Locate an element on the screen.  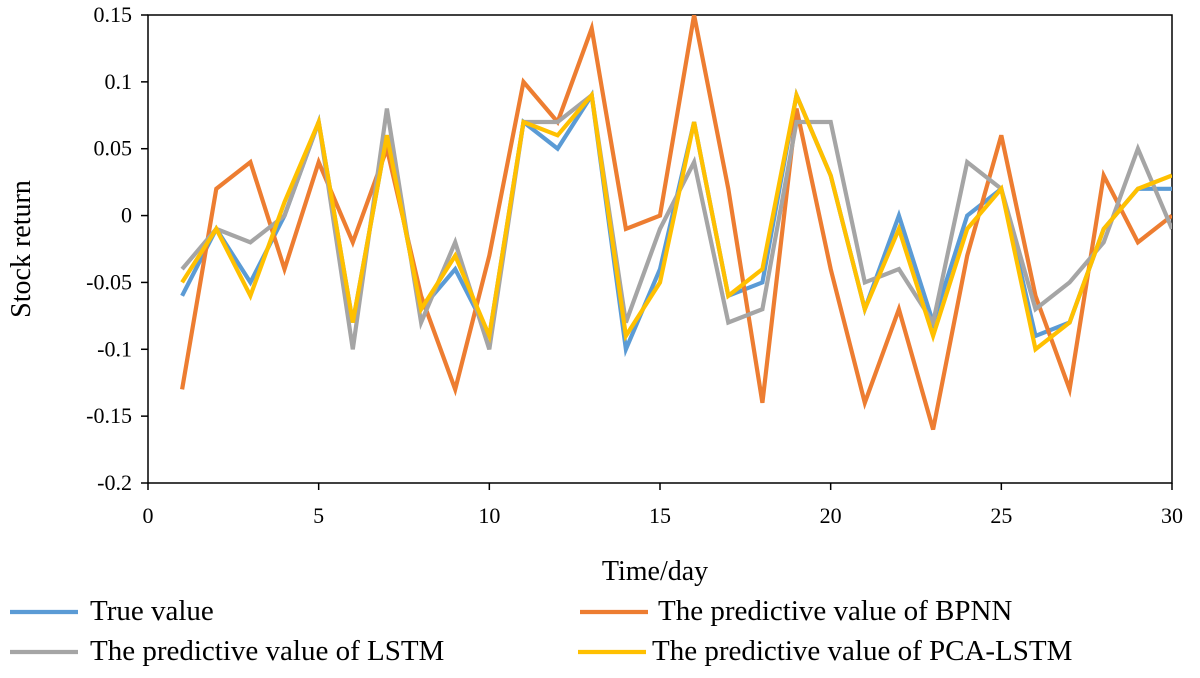
legend-label-3: The predictive value of PCA-LSTM is located at coordinates (862, 651).